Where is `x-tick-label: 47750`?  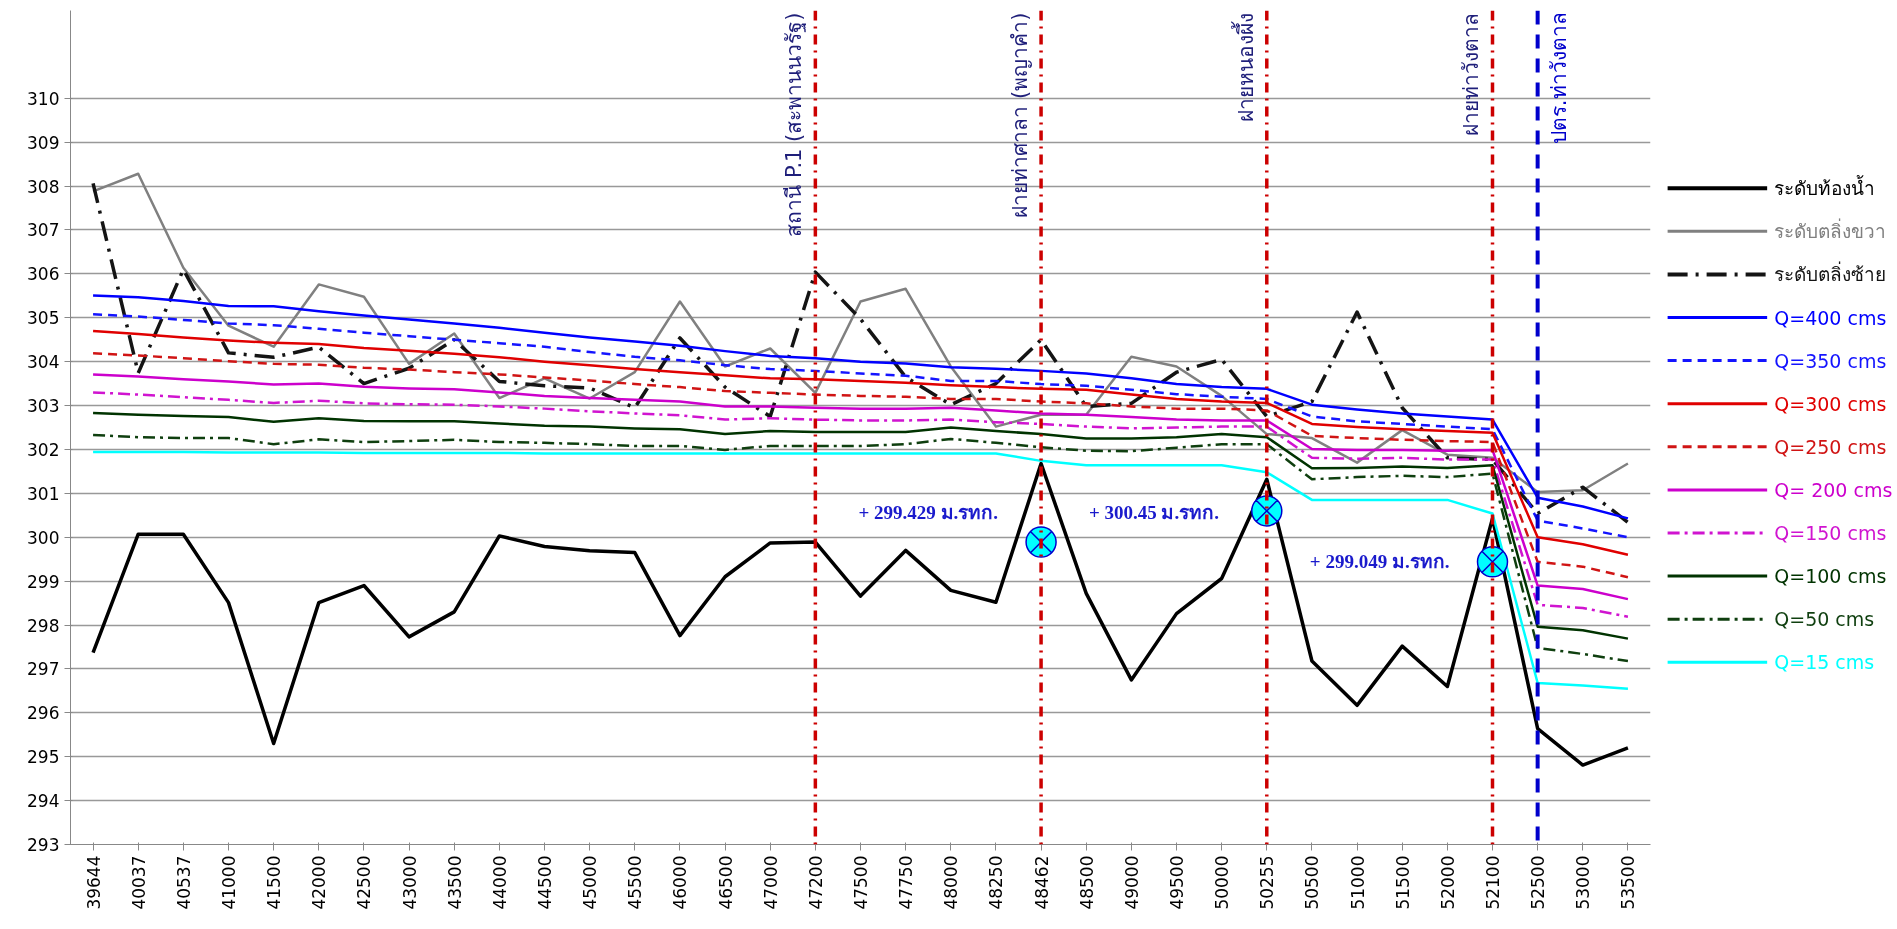
x-tick-label: 47750 is located at coordinates (906, 882).